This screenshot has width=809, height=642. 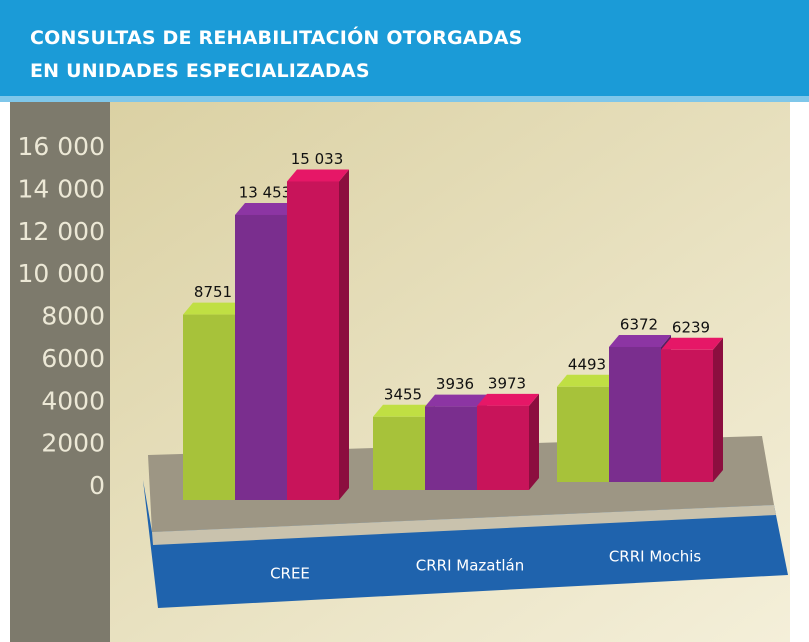 I want to click on platform-edge, so click(x=464, y=525).